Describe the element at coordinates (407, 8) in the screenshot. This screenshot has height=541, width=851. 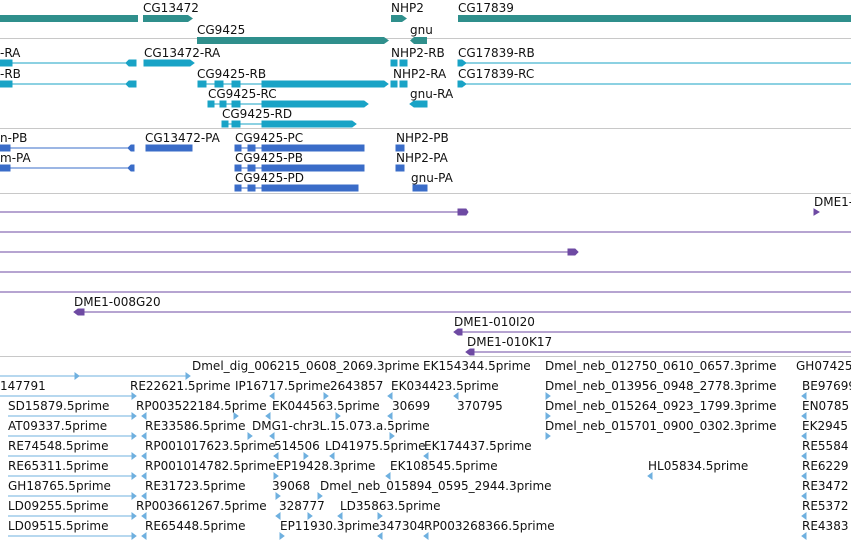
I see `gene-label: NHP2` at that location.